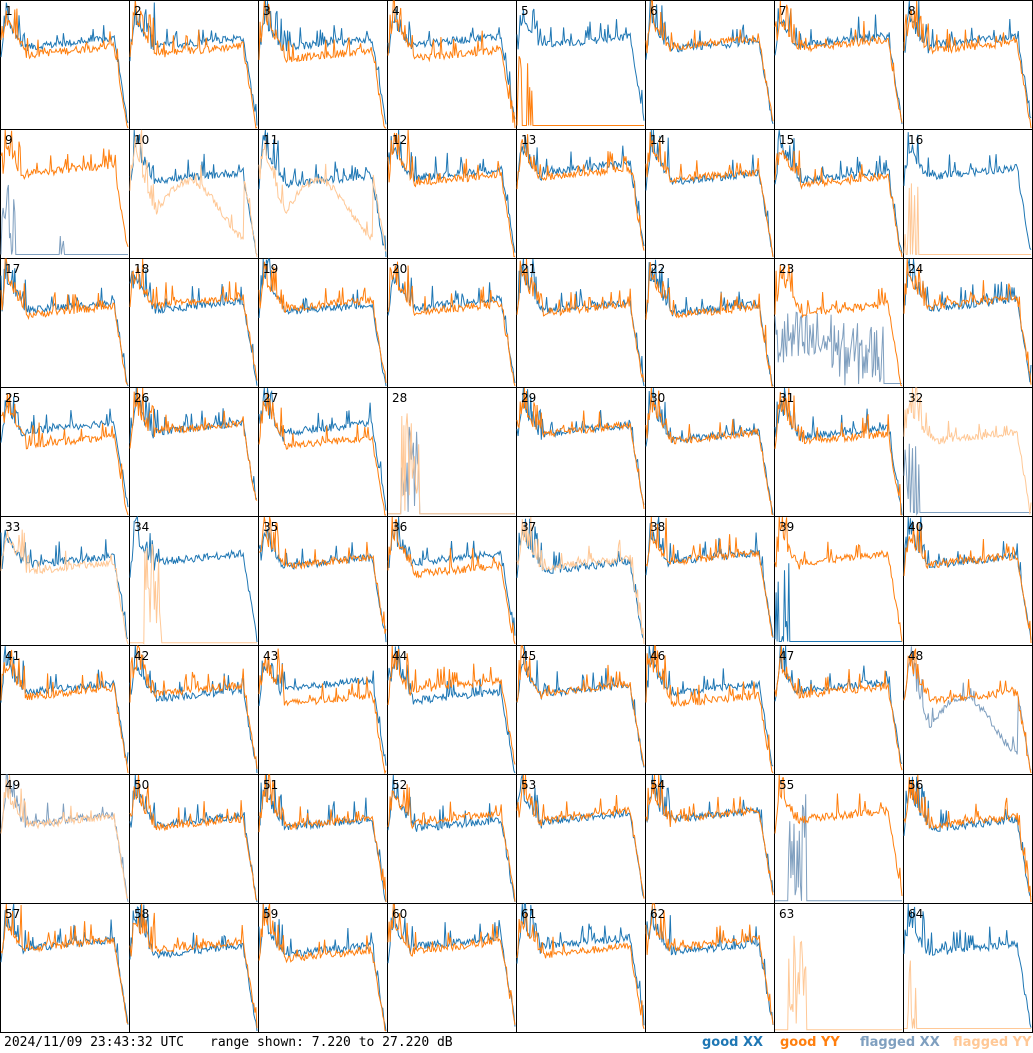 The image size is (1033, 1053). What do you see at coordinates (915, 398) in the screenshot?
I see `tile-label: 32` at bounding box center [915, 398].